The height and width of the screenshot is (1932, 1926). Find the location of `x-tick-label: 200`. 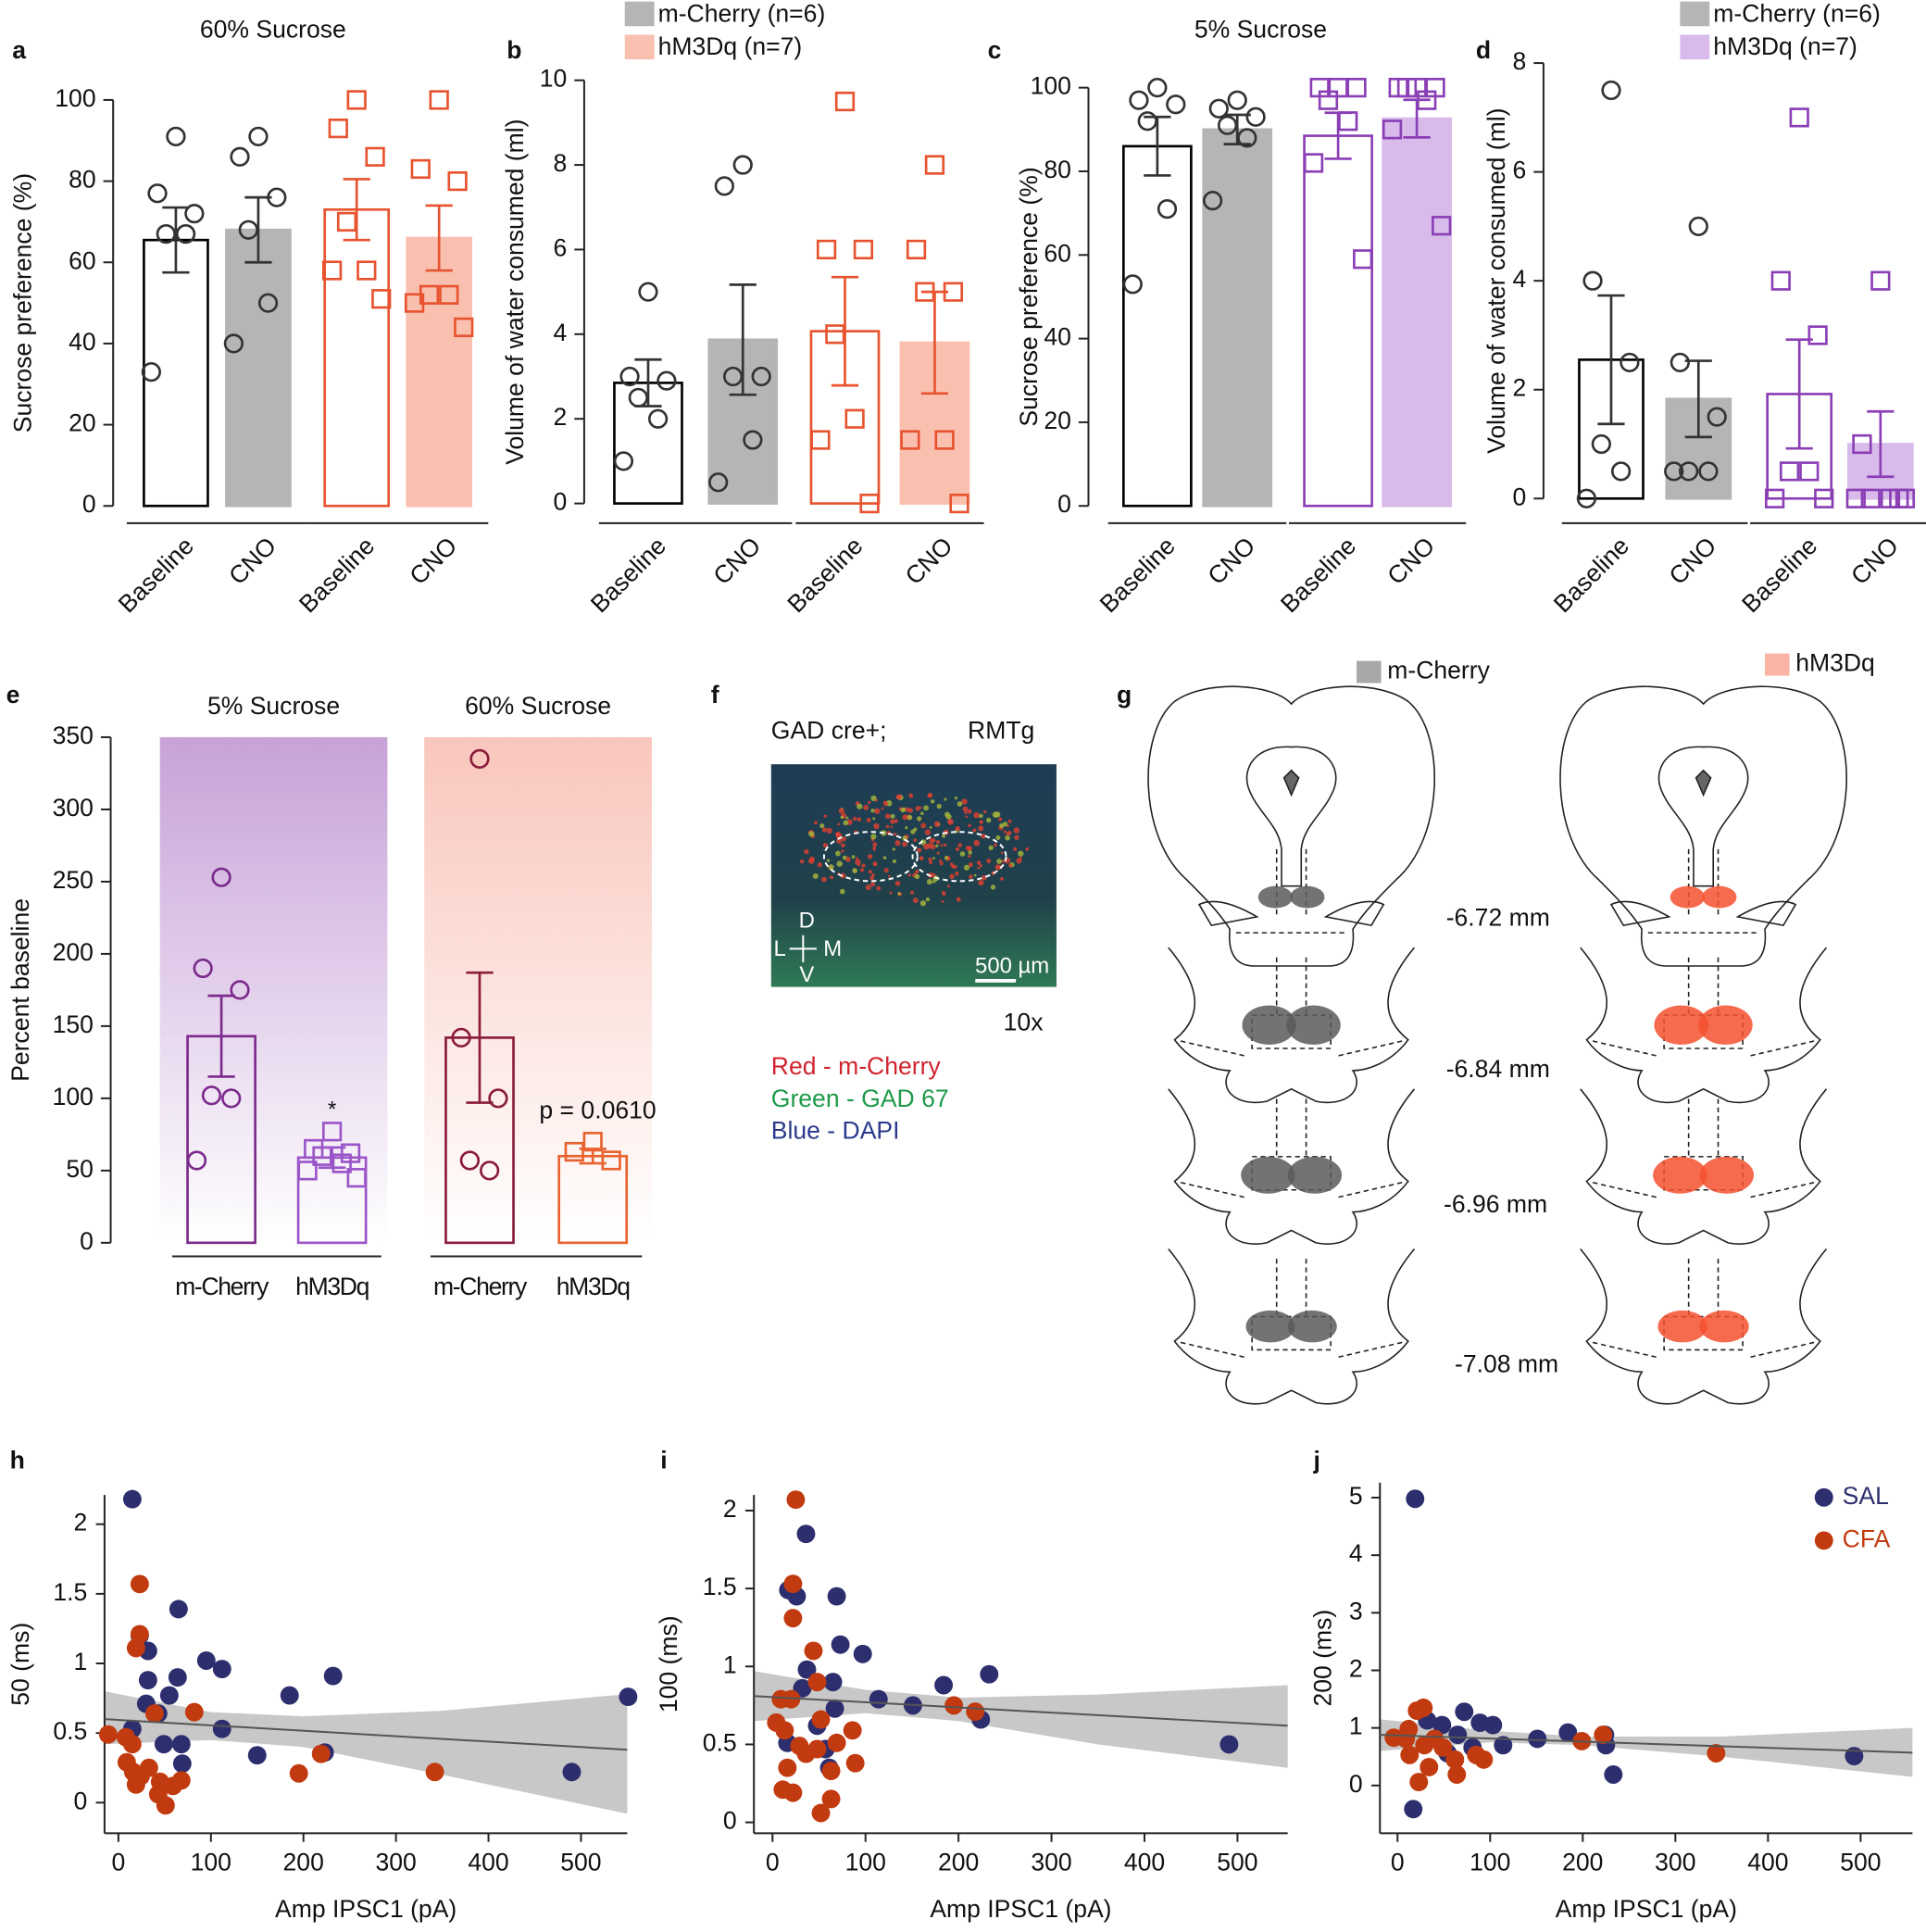

x-tick-label: 200 is located at coordinates (958, 1862).